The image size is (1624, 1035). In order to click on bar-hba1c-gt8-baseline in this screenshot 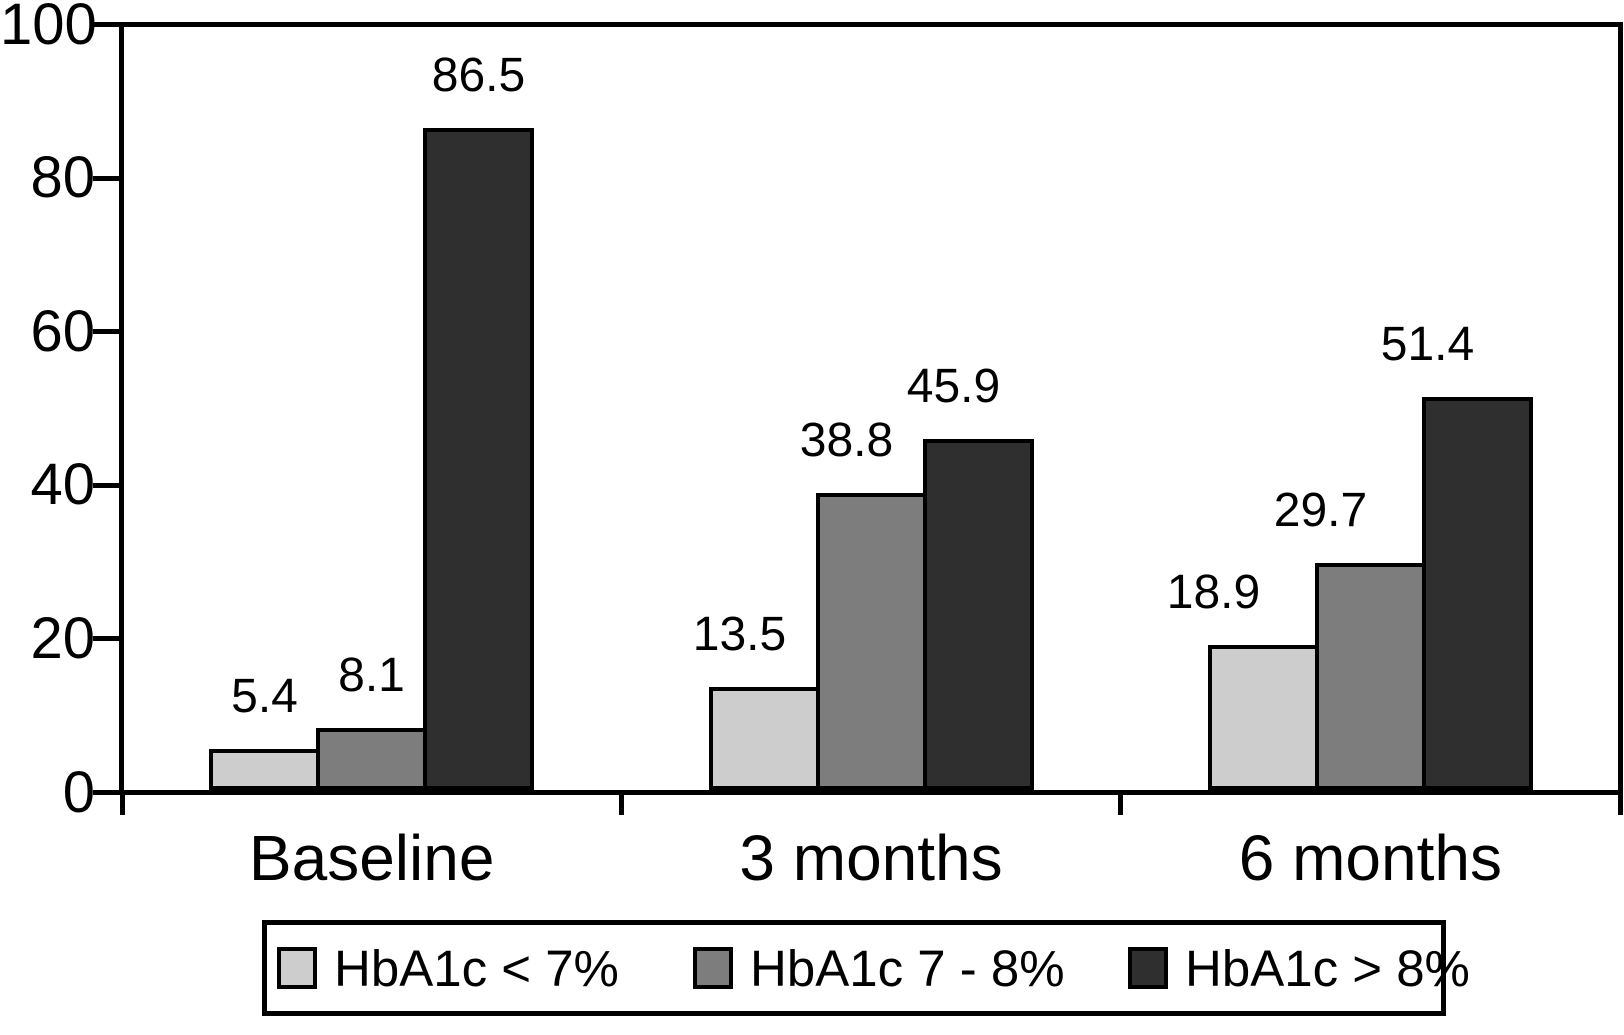, I will do `click(478, 459)`.